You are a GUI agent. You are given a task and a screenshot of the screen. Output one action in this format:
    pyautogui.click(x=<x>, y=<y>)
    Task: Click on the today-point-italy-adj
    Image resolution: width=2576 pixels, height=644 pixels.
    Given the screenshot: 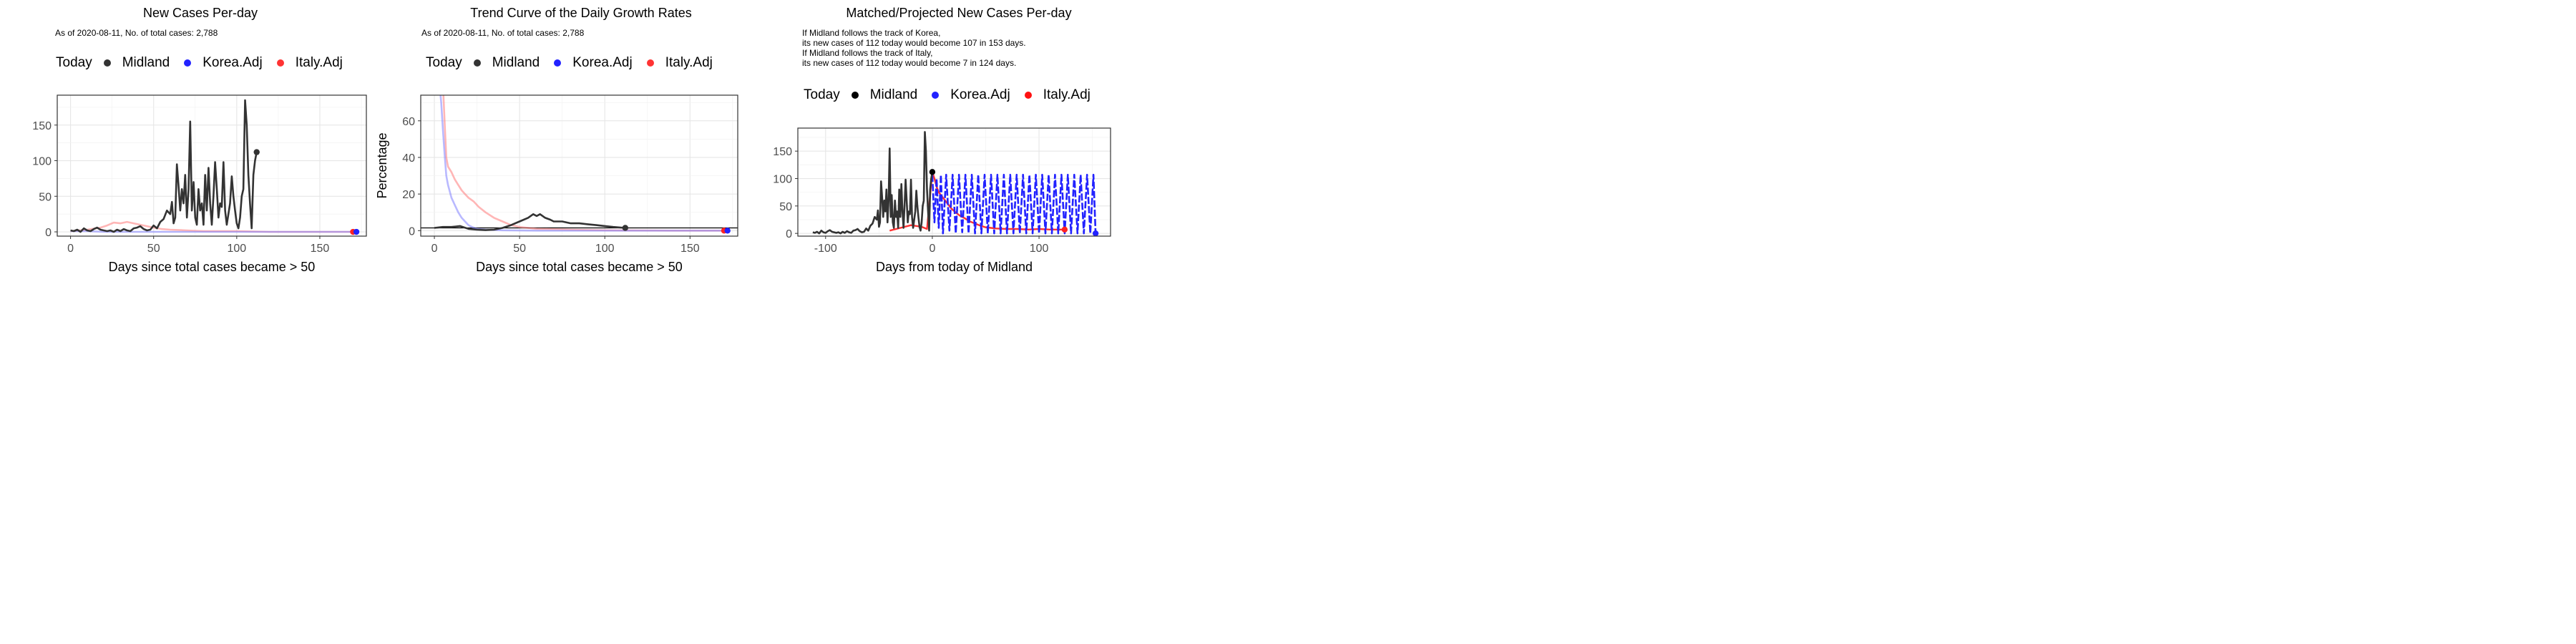 What is the action you would take?
    pyautogui.click(x=1064, y=229)
    